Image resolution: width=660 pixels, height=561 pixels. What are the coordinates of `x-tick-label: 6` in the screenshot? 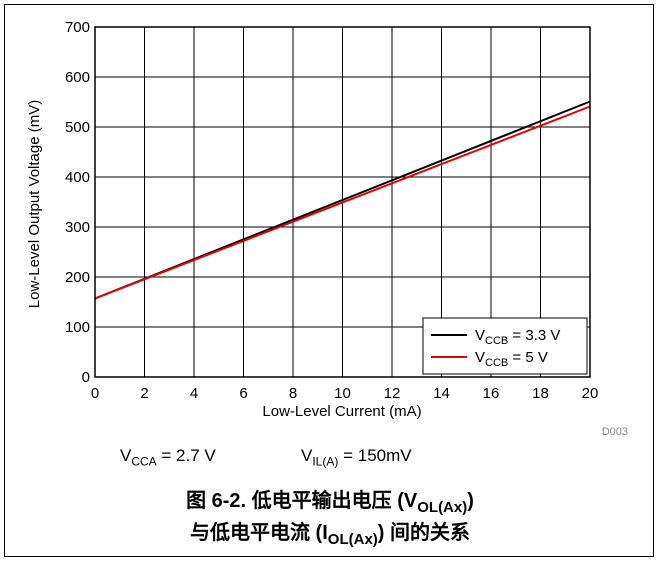 It's located at (243, 393).